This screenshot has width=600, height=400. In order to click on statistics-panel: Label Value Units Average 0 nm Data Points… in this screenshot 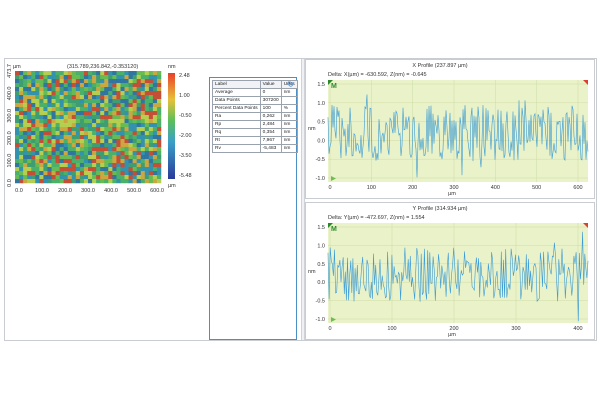, I will do `click(253, 208)`.